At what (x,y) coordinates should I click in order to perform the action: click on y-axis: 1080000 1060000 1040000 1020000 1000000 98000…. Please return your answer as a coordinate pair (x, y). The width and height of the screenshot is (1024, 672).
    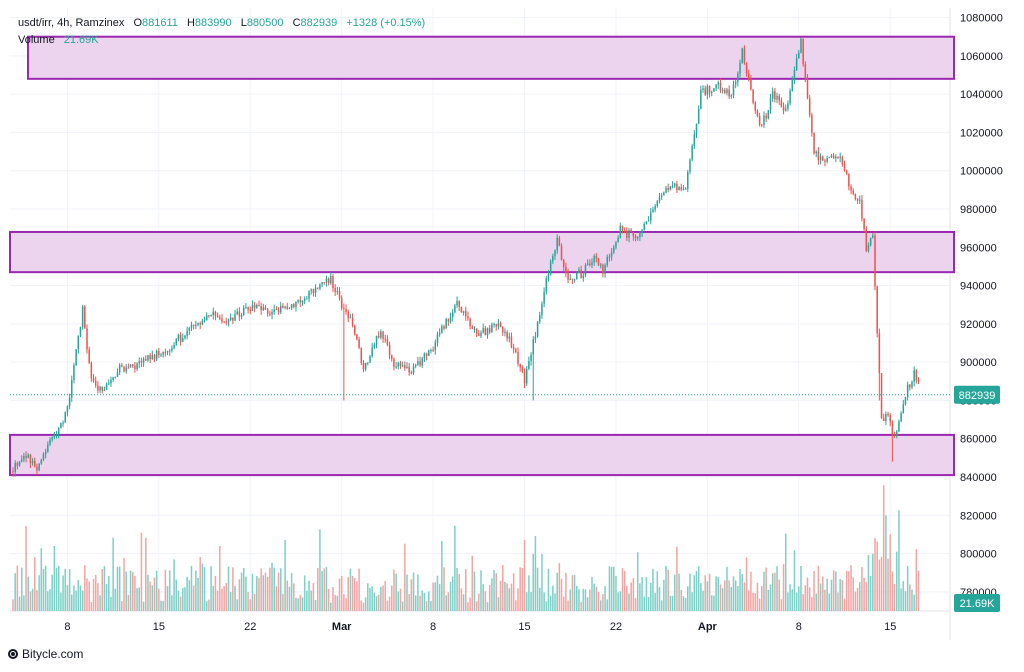
    Looking at the image, I should click on (981, 306).